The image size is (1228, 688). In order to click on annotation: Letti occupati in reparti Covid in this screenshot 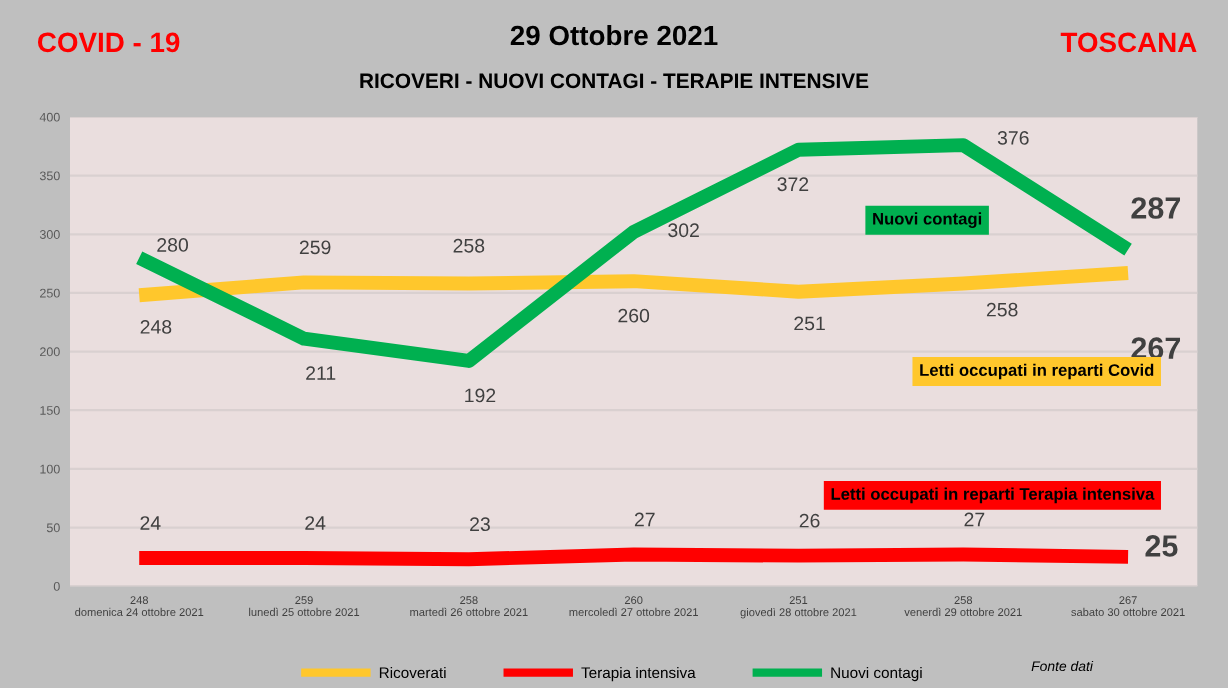, I will do `click(1037, 371)`.